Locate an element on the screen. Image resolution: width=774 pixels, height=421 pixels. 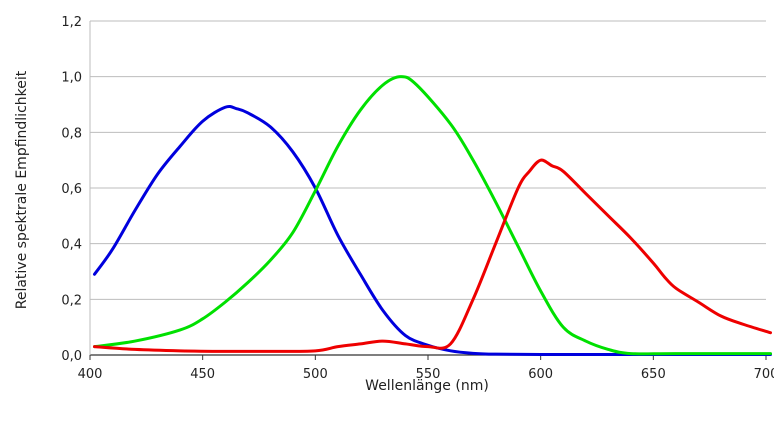
x-tick-label: 400 is located at coordinates (90, 374).